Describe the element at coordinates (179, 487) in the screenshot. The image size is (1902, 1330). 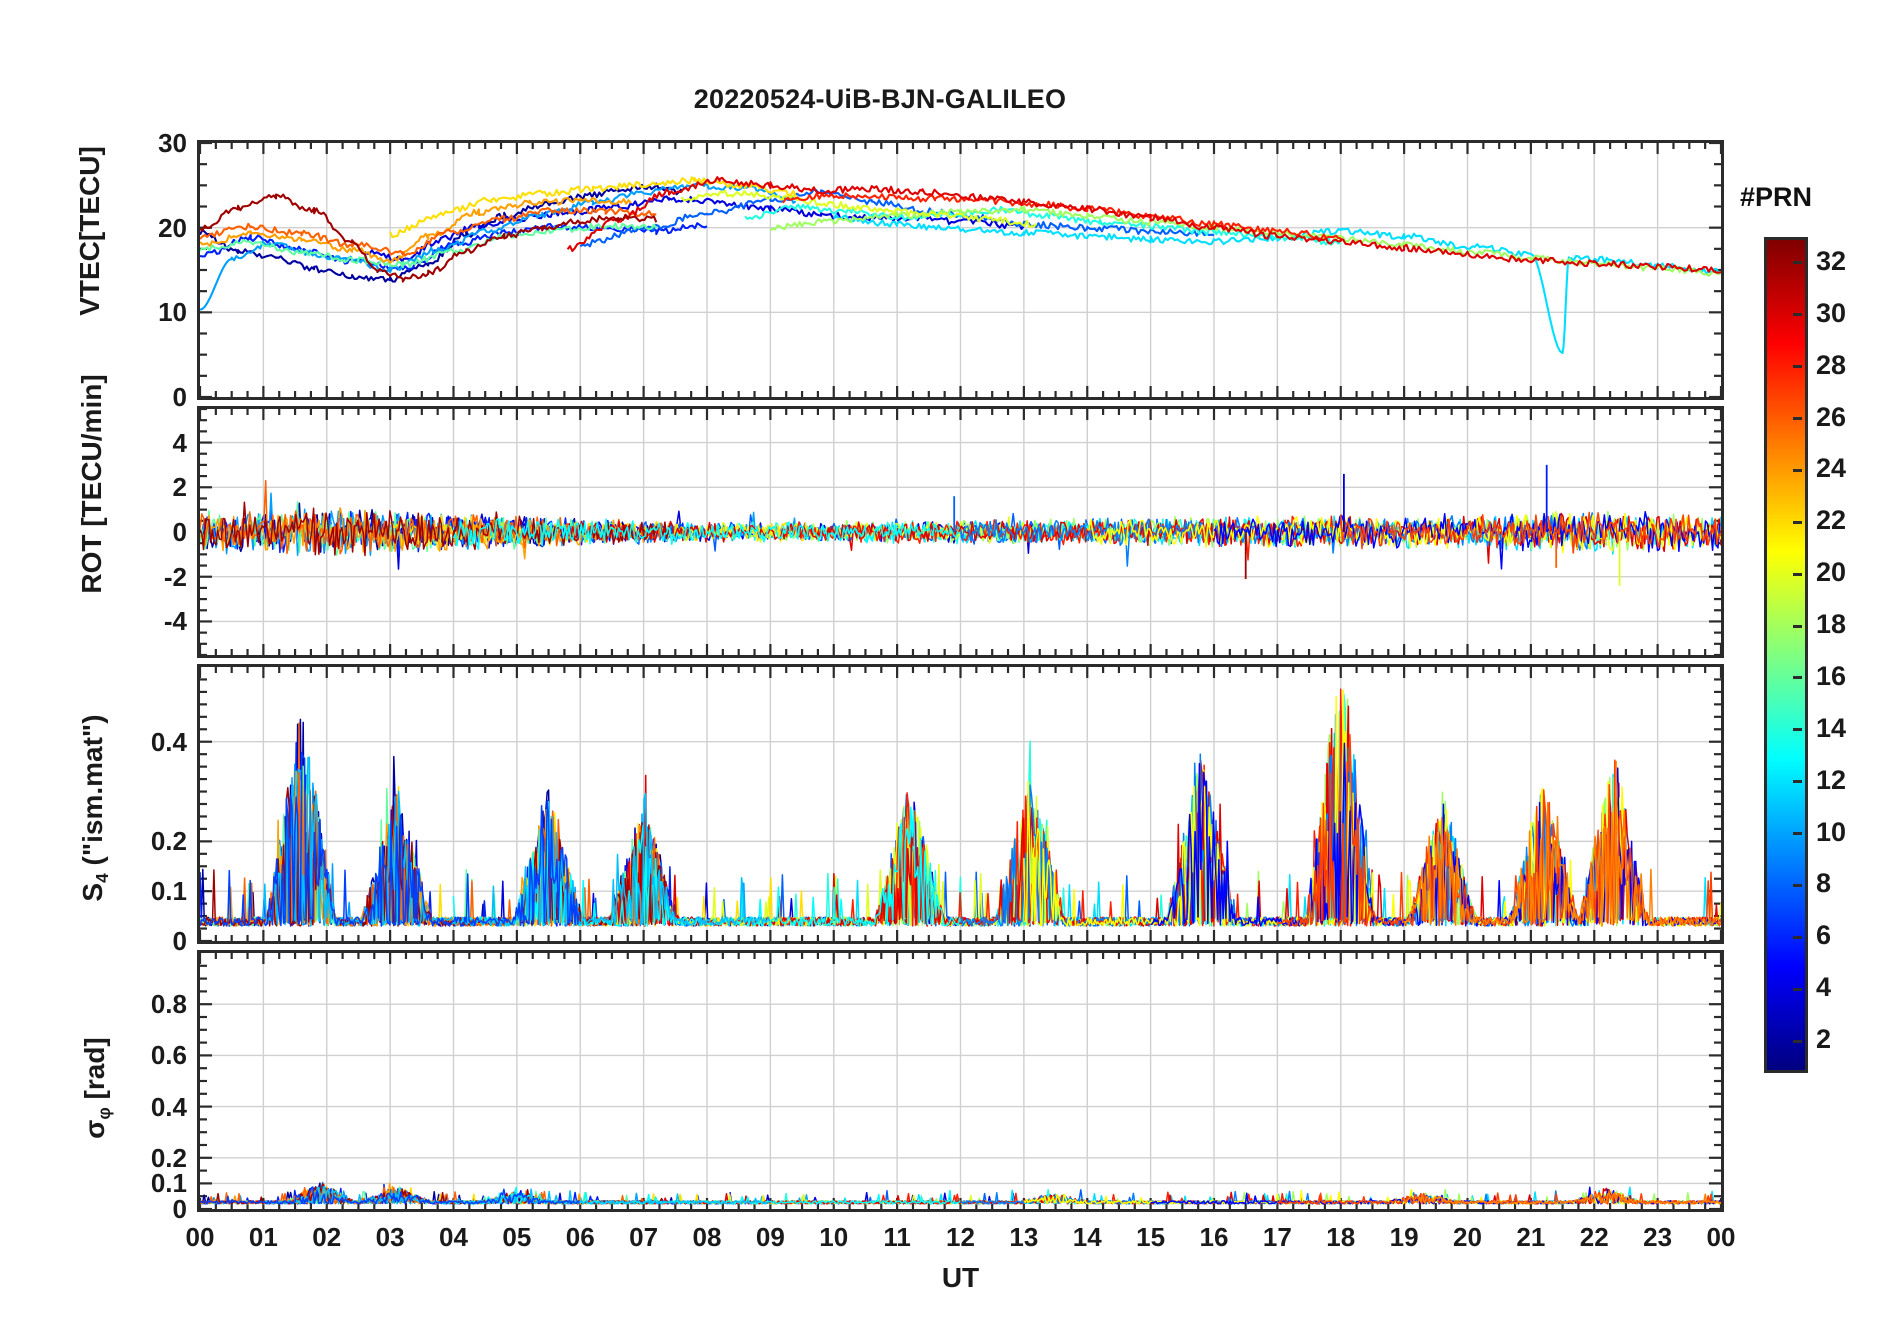
I see `y-tick-label-rot: 2` at that location.